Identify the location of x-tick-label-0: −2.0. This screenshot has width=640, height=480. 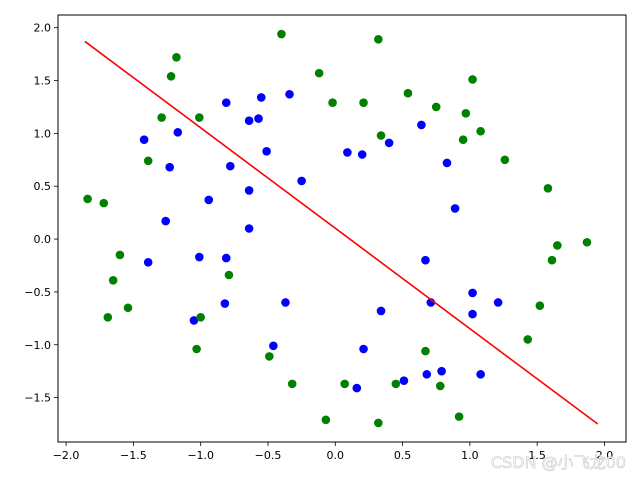
(66, 455).